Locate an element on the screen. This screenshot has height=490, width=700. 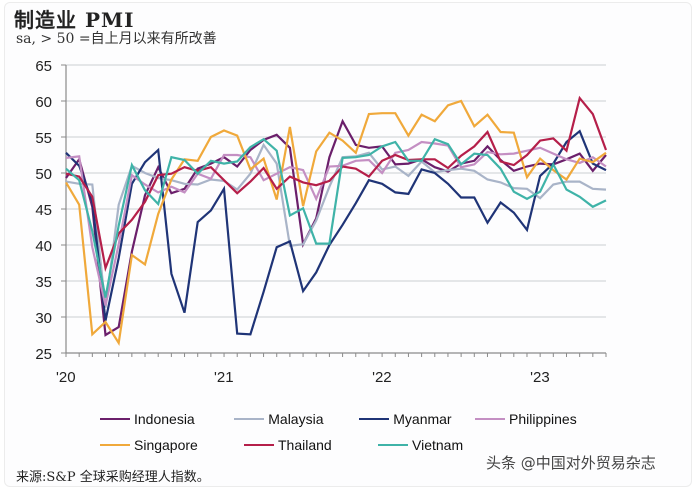
legend-item-myanmar: Myanmar is located at coordinates (410, 419).